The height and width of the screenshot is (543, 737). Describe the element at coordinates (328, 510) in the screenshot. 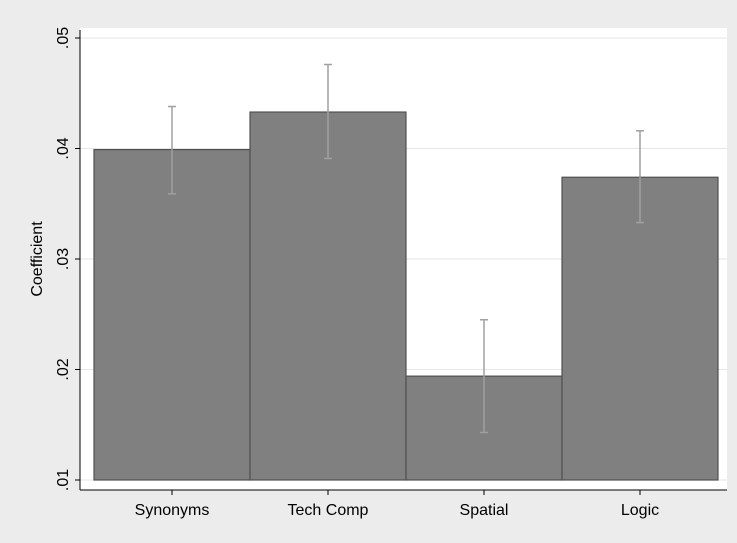

I see `x-tick-label: Tech Comp` at that location.